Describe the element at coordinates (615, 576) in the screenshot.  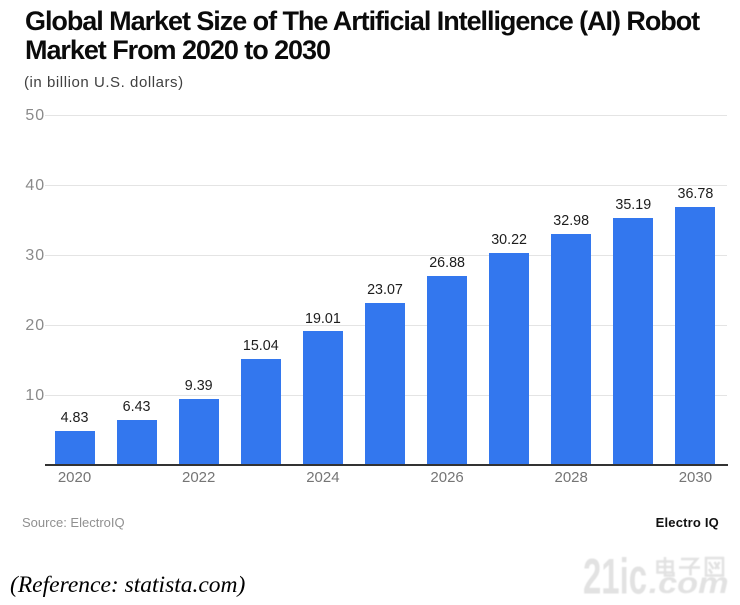
I see `svg-text: 21ic` at that location.